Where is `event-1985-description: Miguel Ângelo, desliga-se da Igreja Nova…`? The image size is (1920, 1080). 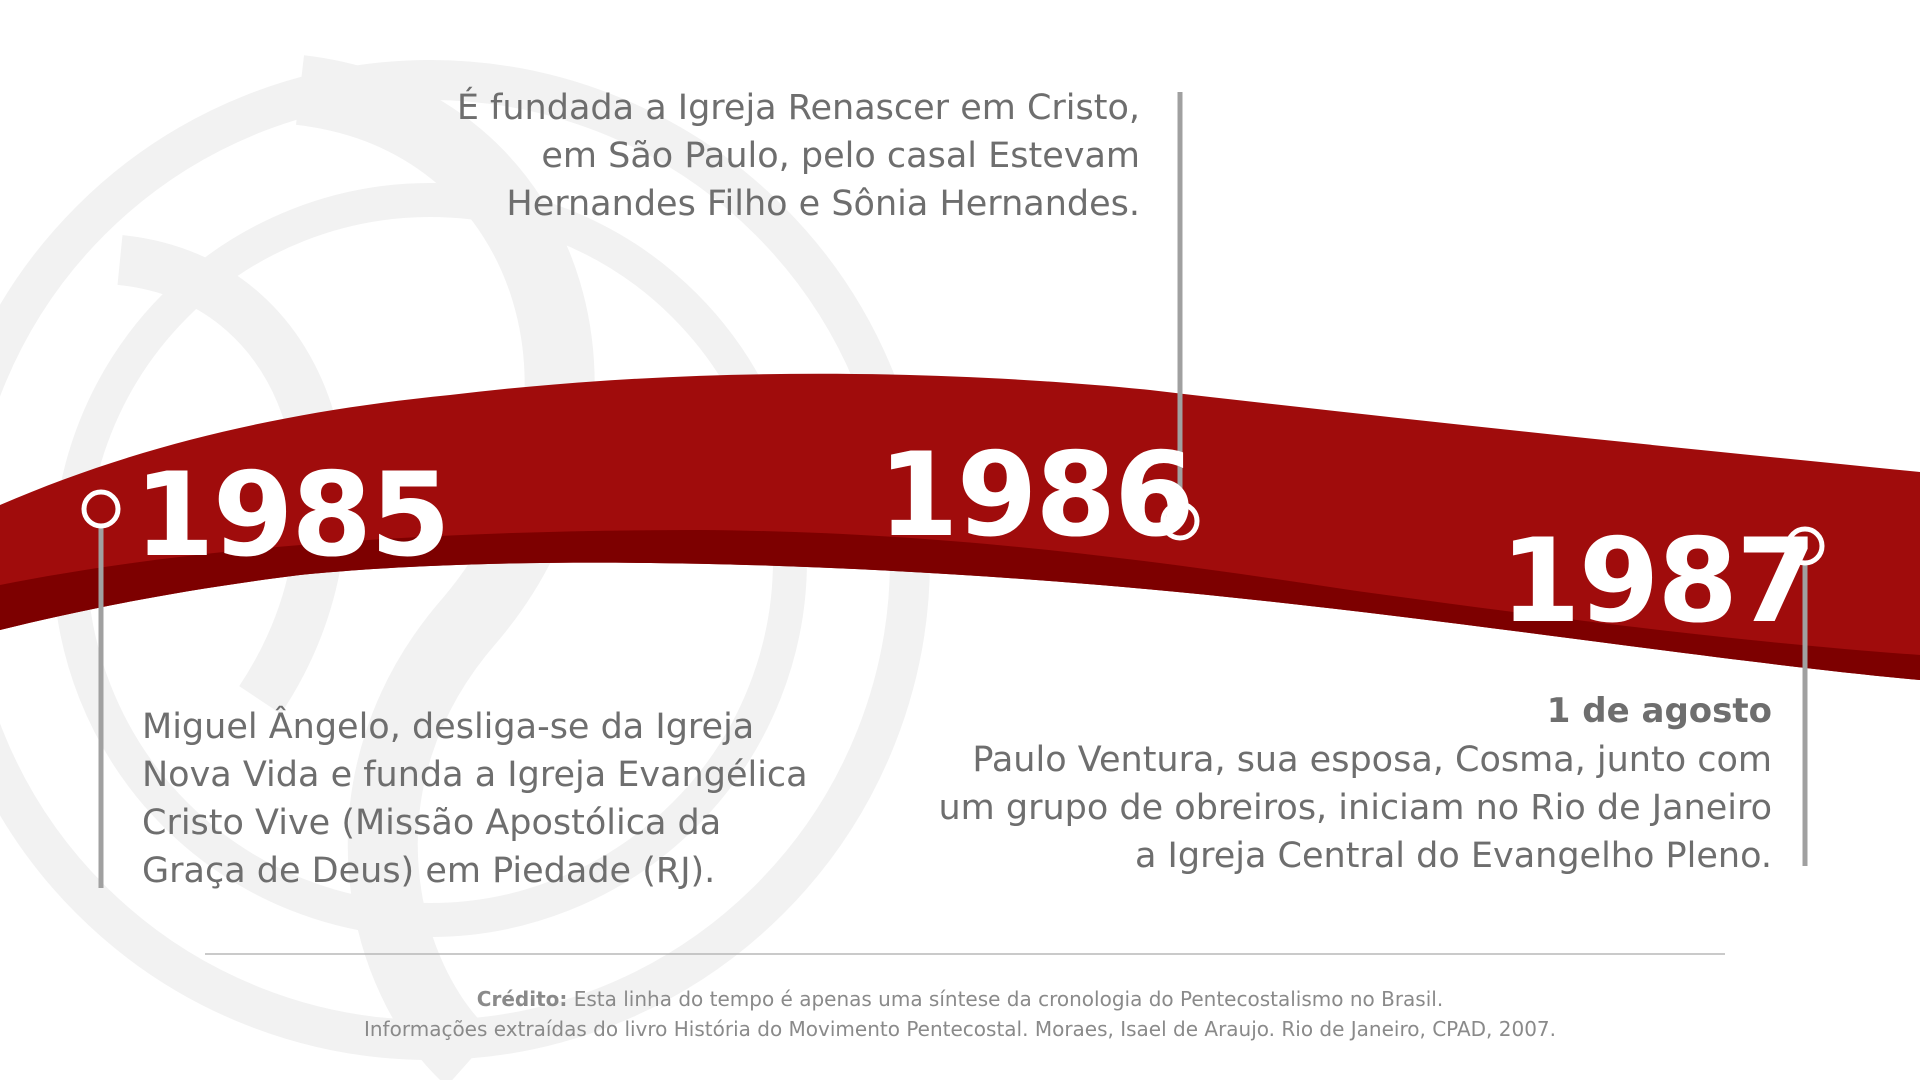 event-1985-description: Miguel Ângelo, desliga-se da Igreja Nova… is located at coordinates (502, 799).